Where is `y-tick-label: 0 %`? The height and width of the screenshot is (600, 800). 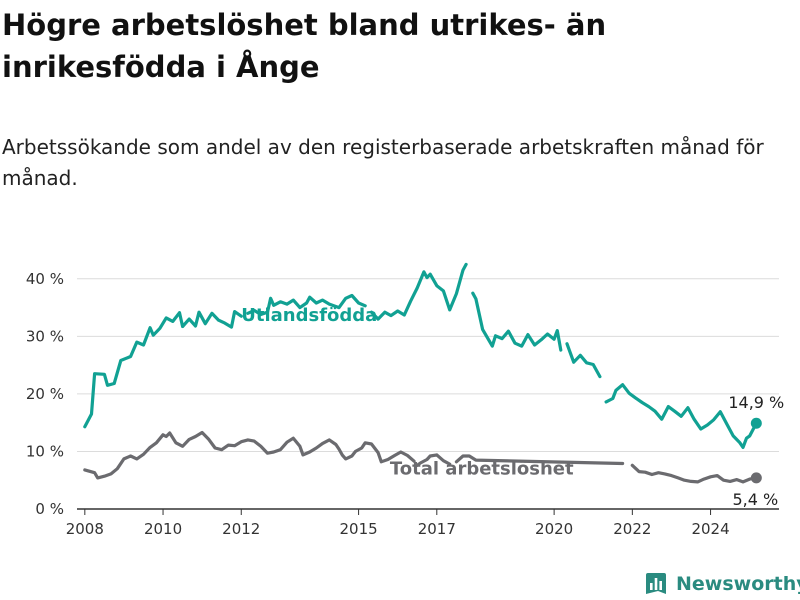
y-tick-label: 0 % is located at coordinates (49, 509).